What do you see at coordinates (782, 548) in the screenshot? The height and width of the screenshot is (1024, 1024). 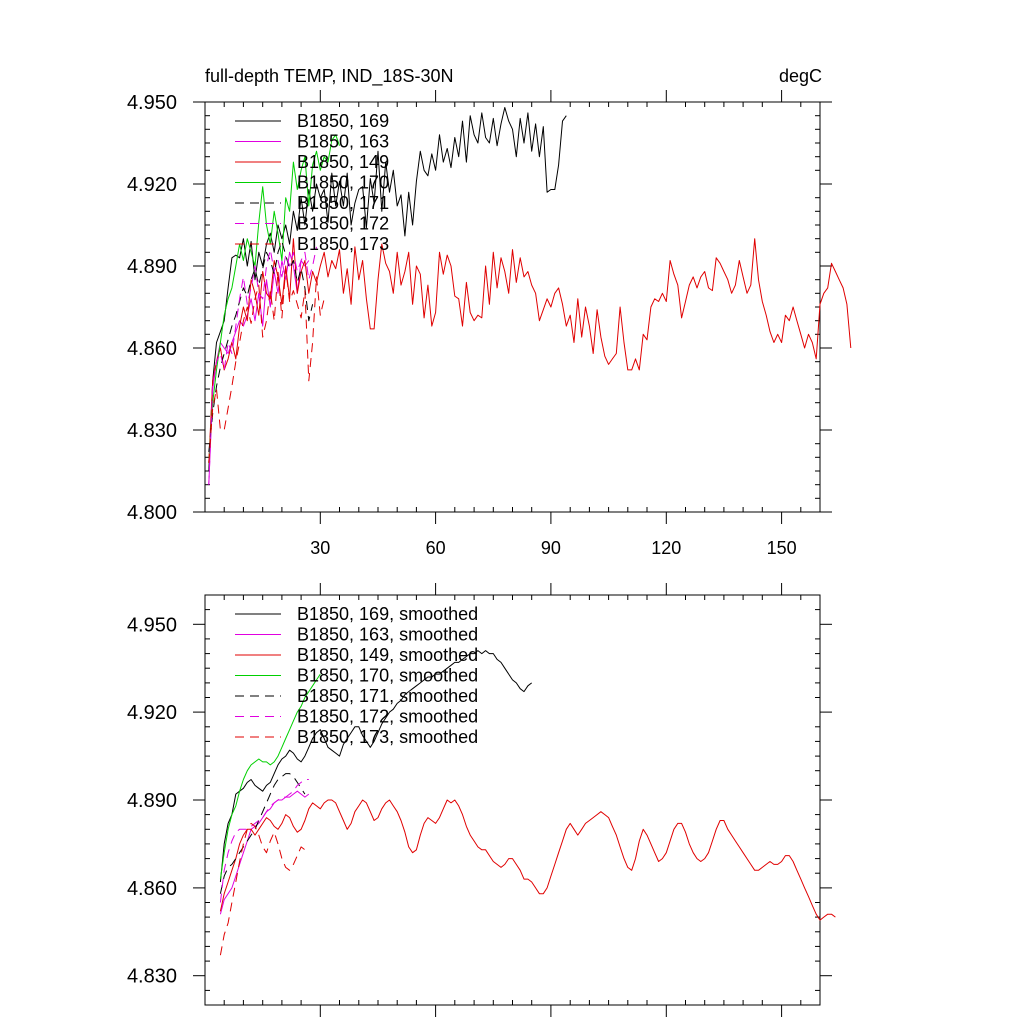 I see `x-tick-label: 150` at bounding box center [782, 548].